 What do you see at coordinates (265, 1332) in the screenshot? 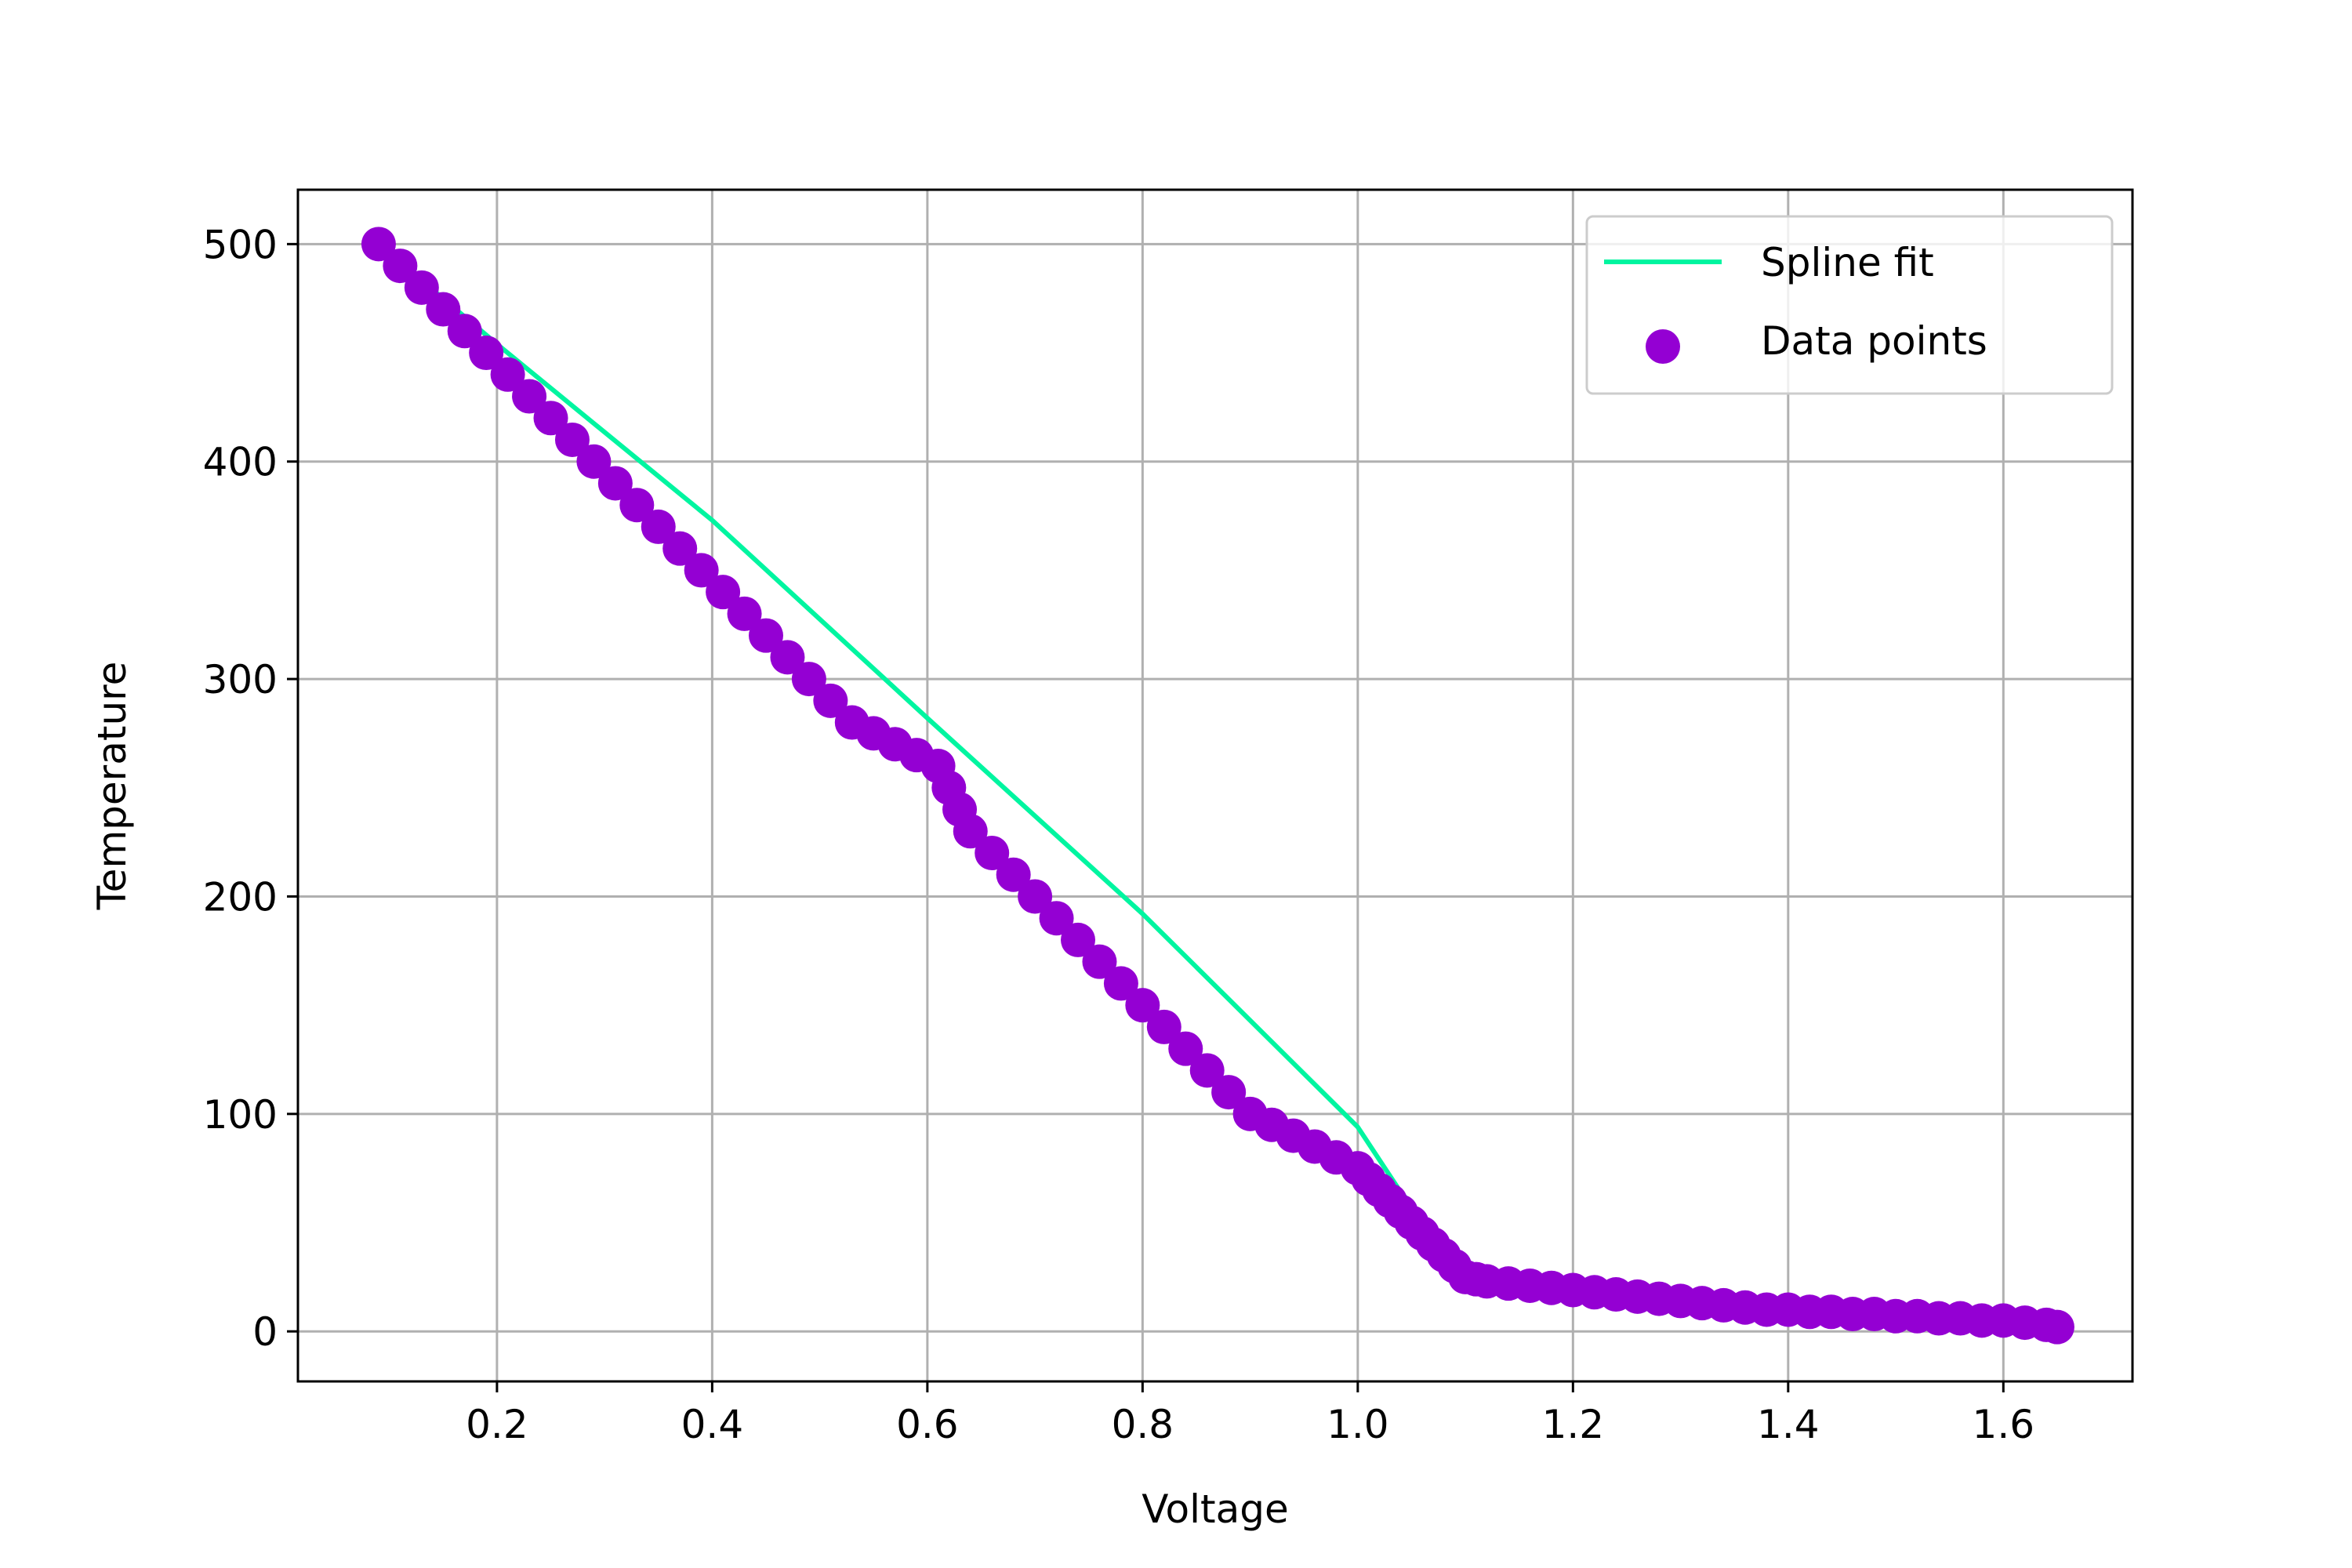
I see `y-tick-label: 0` at bounding box center [265, 1332].